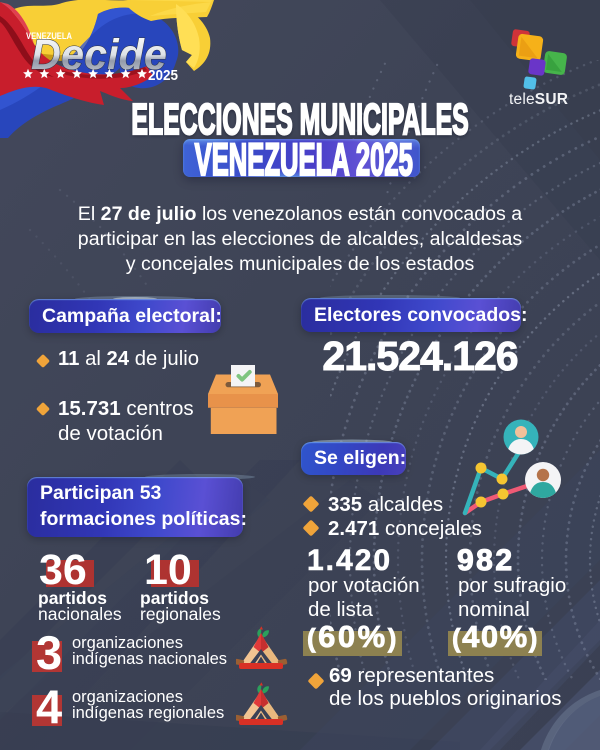  What do you see at coordinates (99, 55) in the screenshot?
I see `svg-text: Decide` at bounding box center [99, 55].